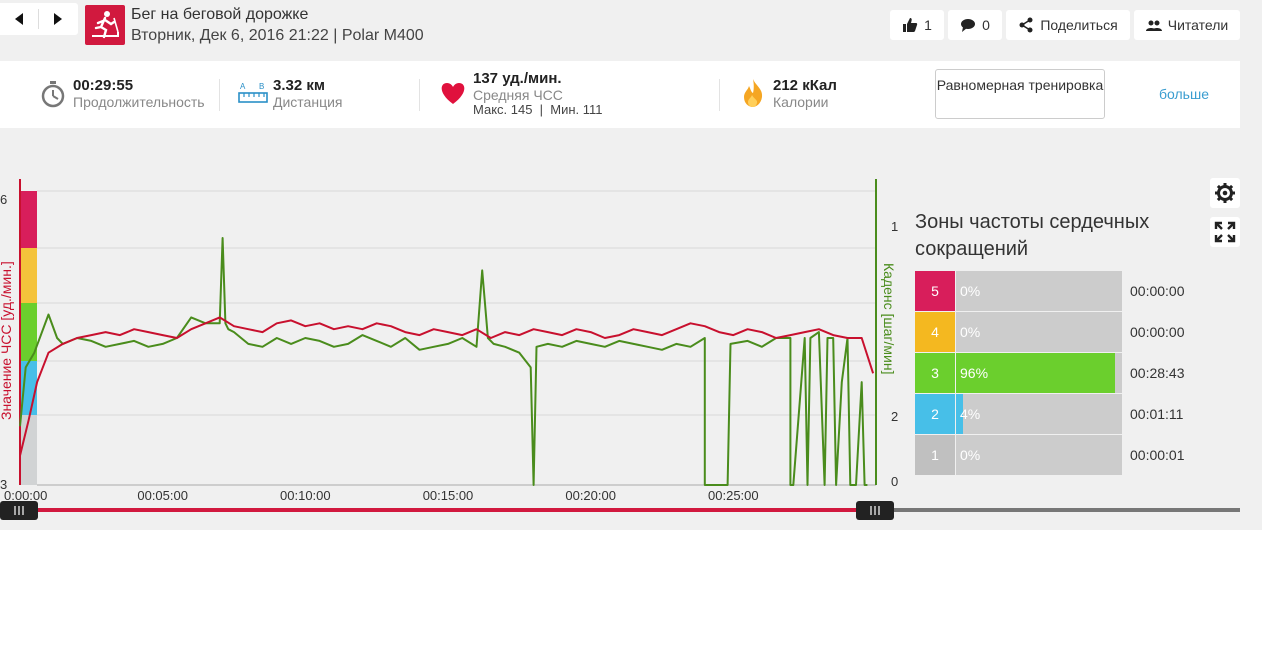 This screenshot has height=648, width=1262. What do you see at coordinates (53, 94) in the screenshot?
I see `stopwatch-icon` at bounding box center [53, 94].